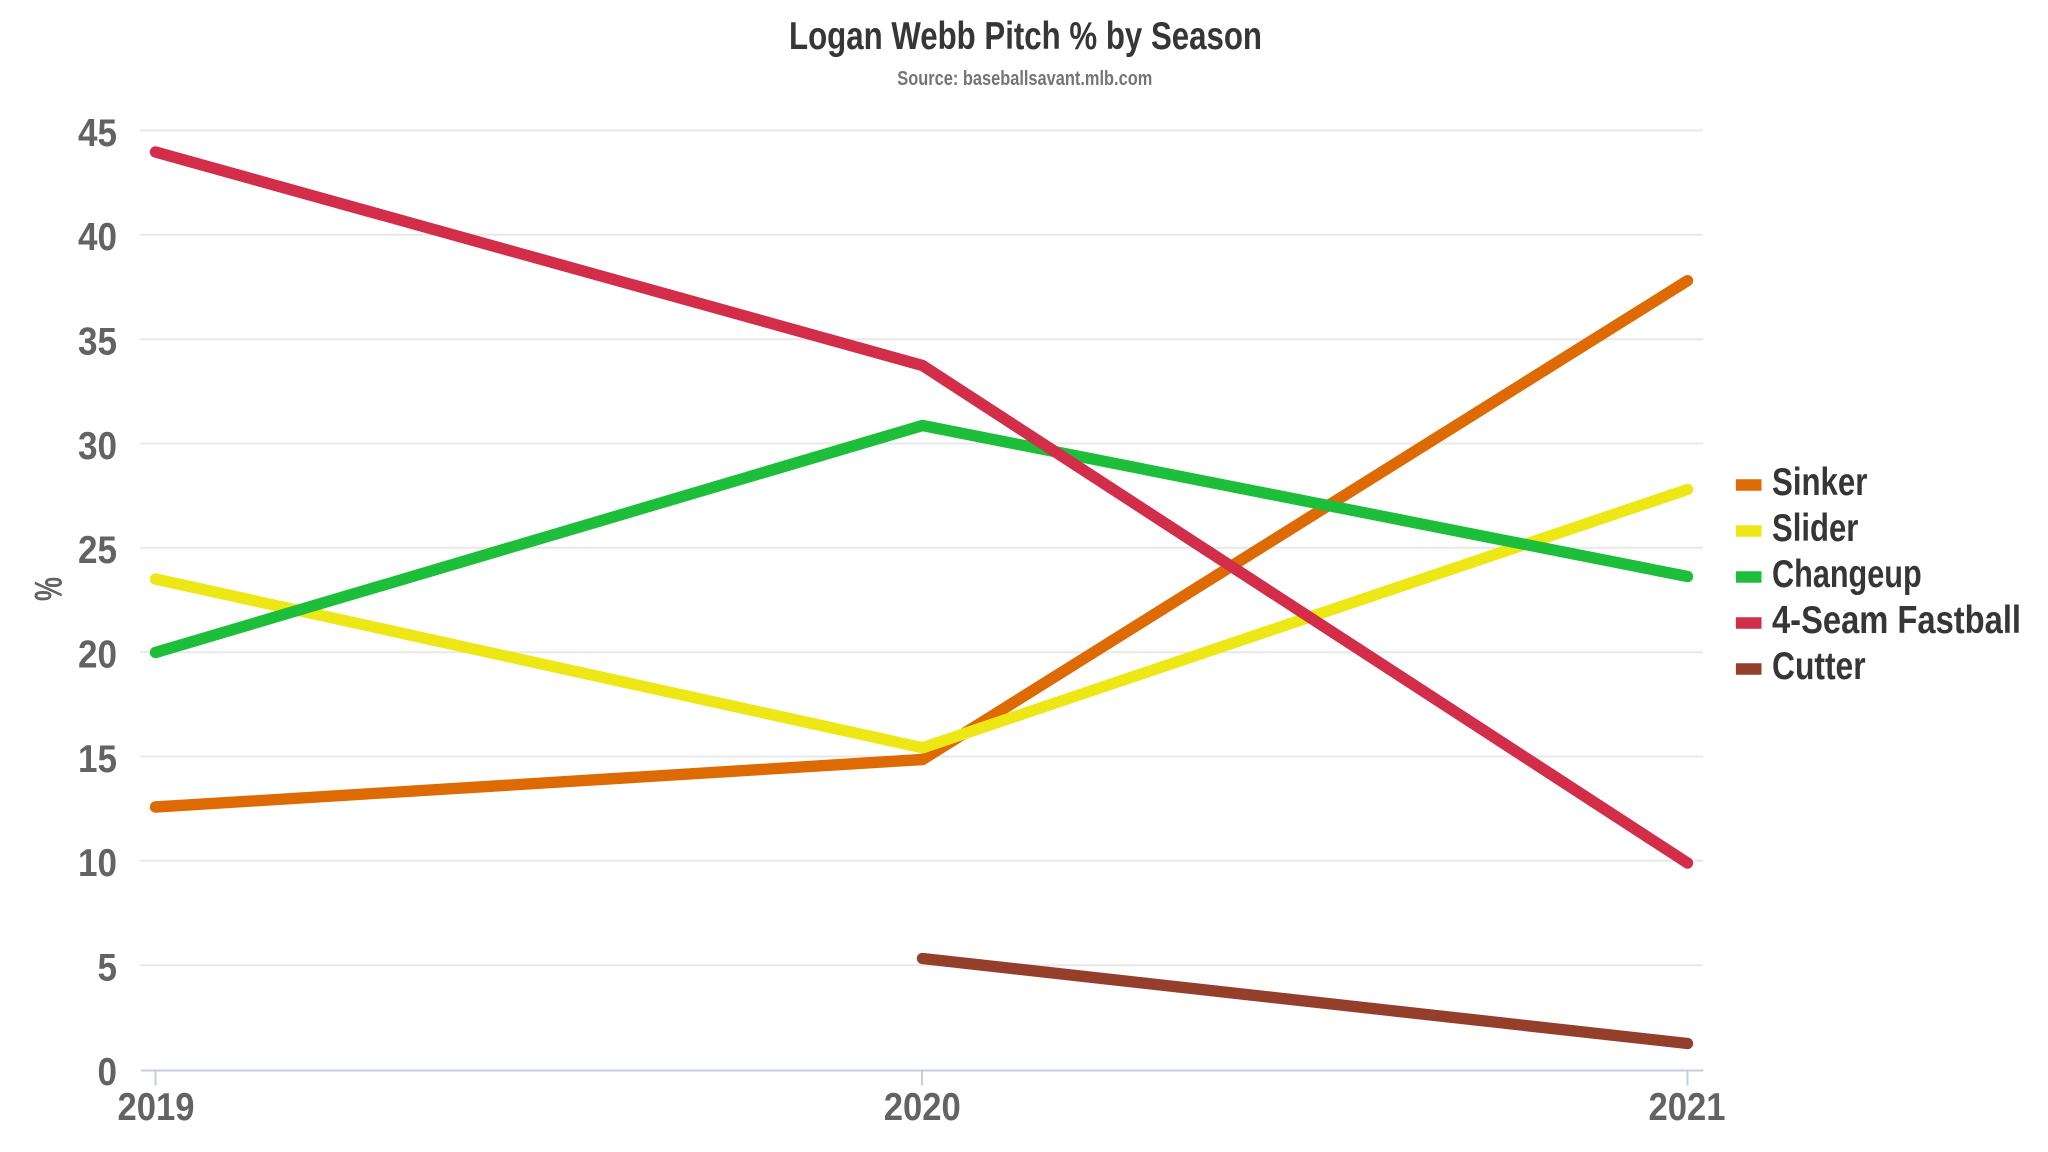 This screenshot has height=1152, width=2048. What do you see at coordinates (97, 655) in the screenshot?
I see `svg-text: 20` at bounding box center [97, 655].